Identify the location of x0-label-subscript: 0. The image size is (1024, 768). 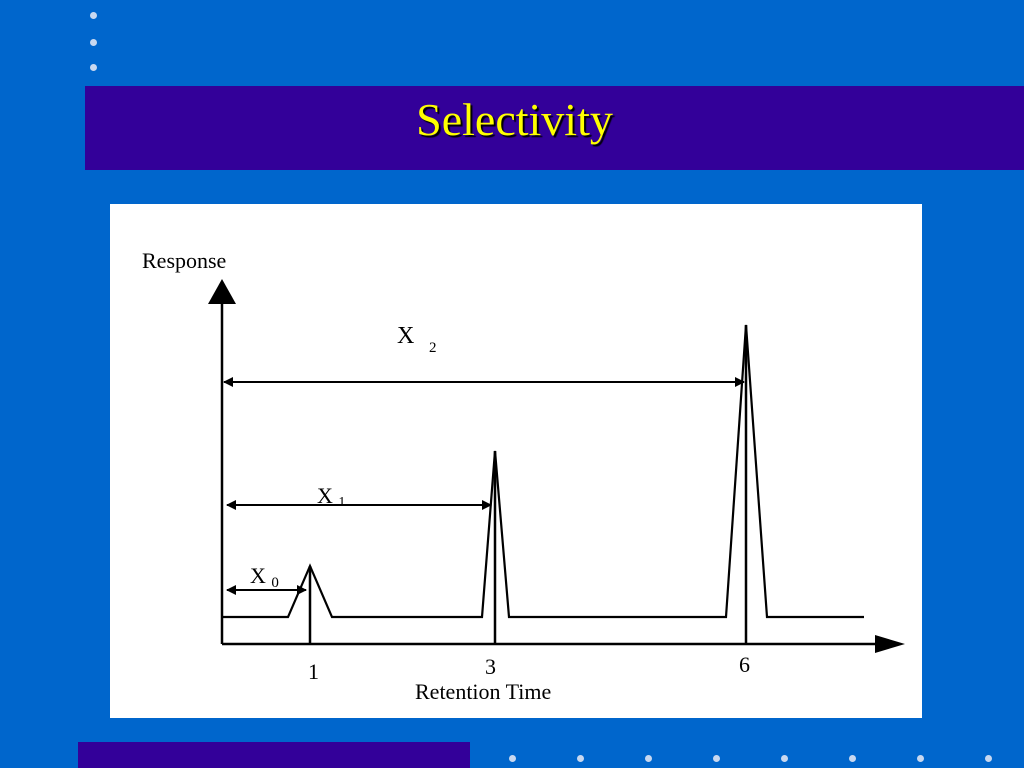
(275, 583).